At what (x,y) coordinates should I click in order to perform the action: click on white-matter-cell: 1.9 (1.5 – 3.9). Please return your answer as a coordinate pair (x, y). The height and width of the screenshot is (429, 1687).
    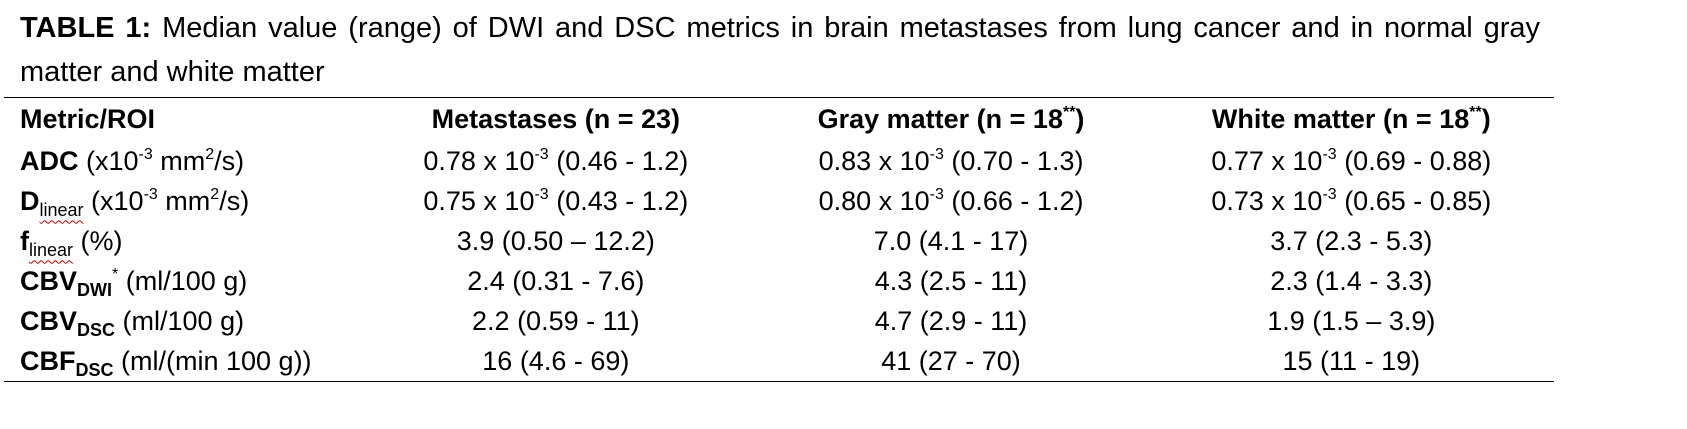
    Looking at the image, I should click on (1351, 320).